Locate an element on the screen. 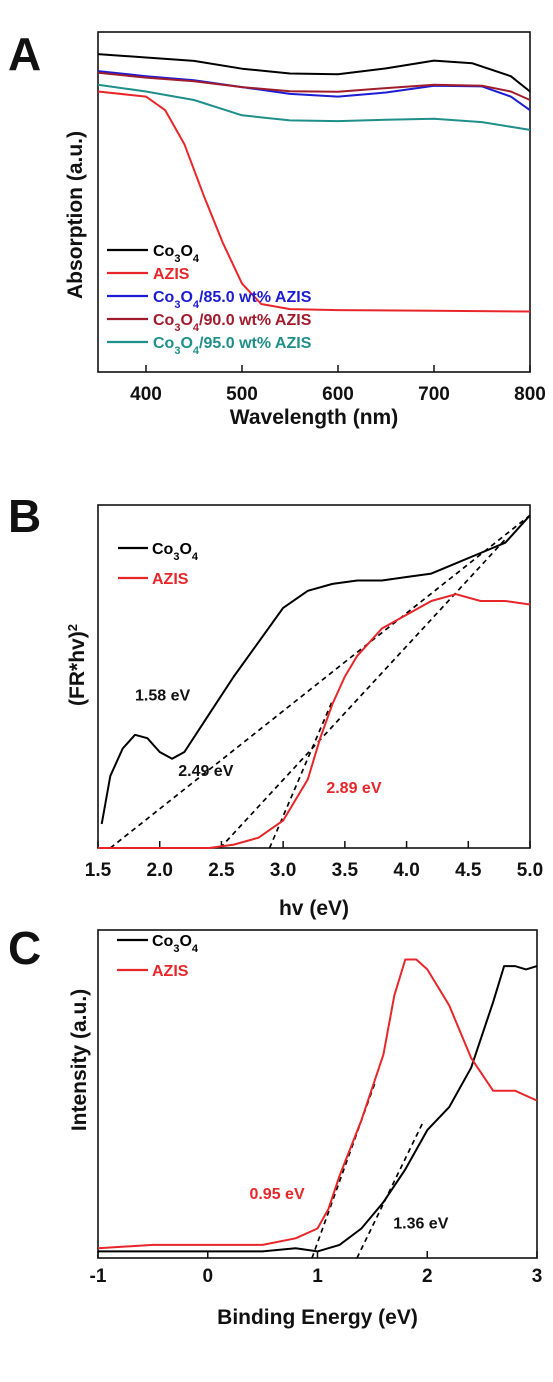  legend-label: Co3O4/85.0 wt% AZIS is located at coordinates (232, 300).